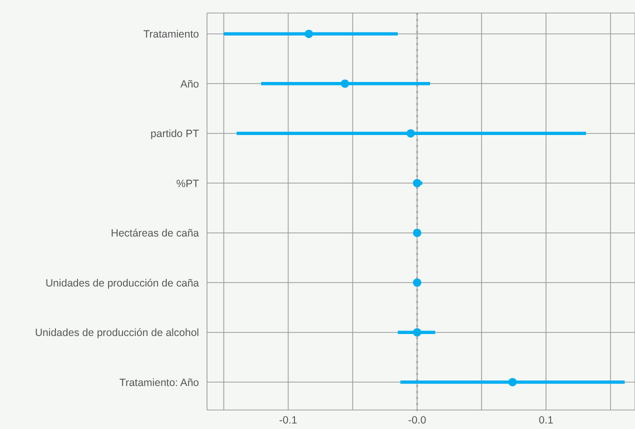  I want to click on y-tick-label: Unidades de producción de alcohol, so click(116, 333).